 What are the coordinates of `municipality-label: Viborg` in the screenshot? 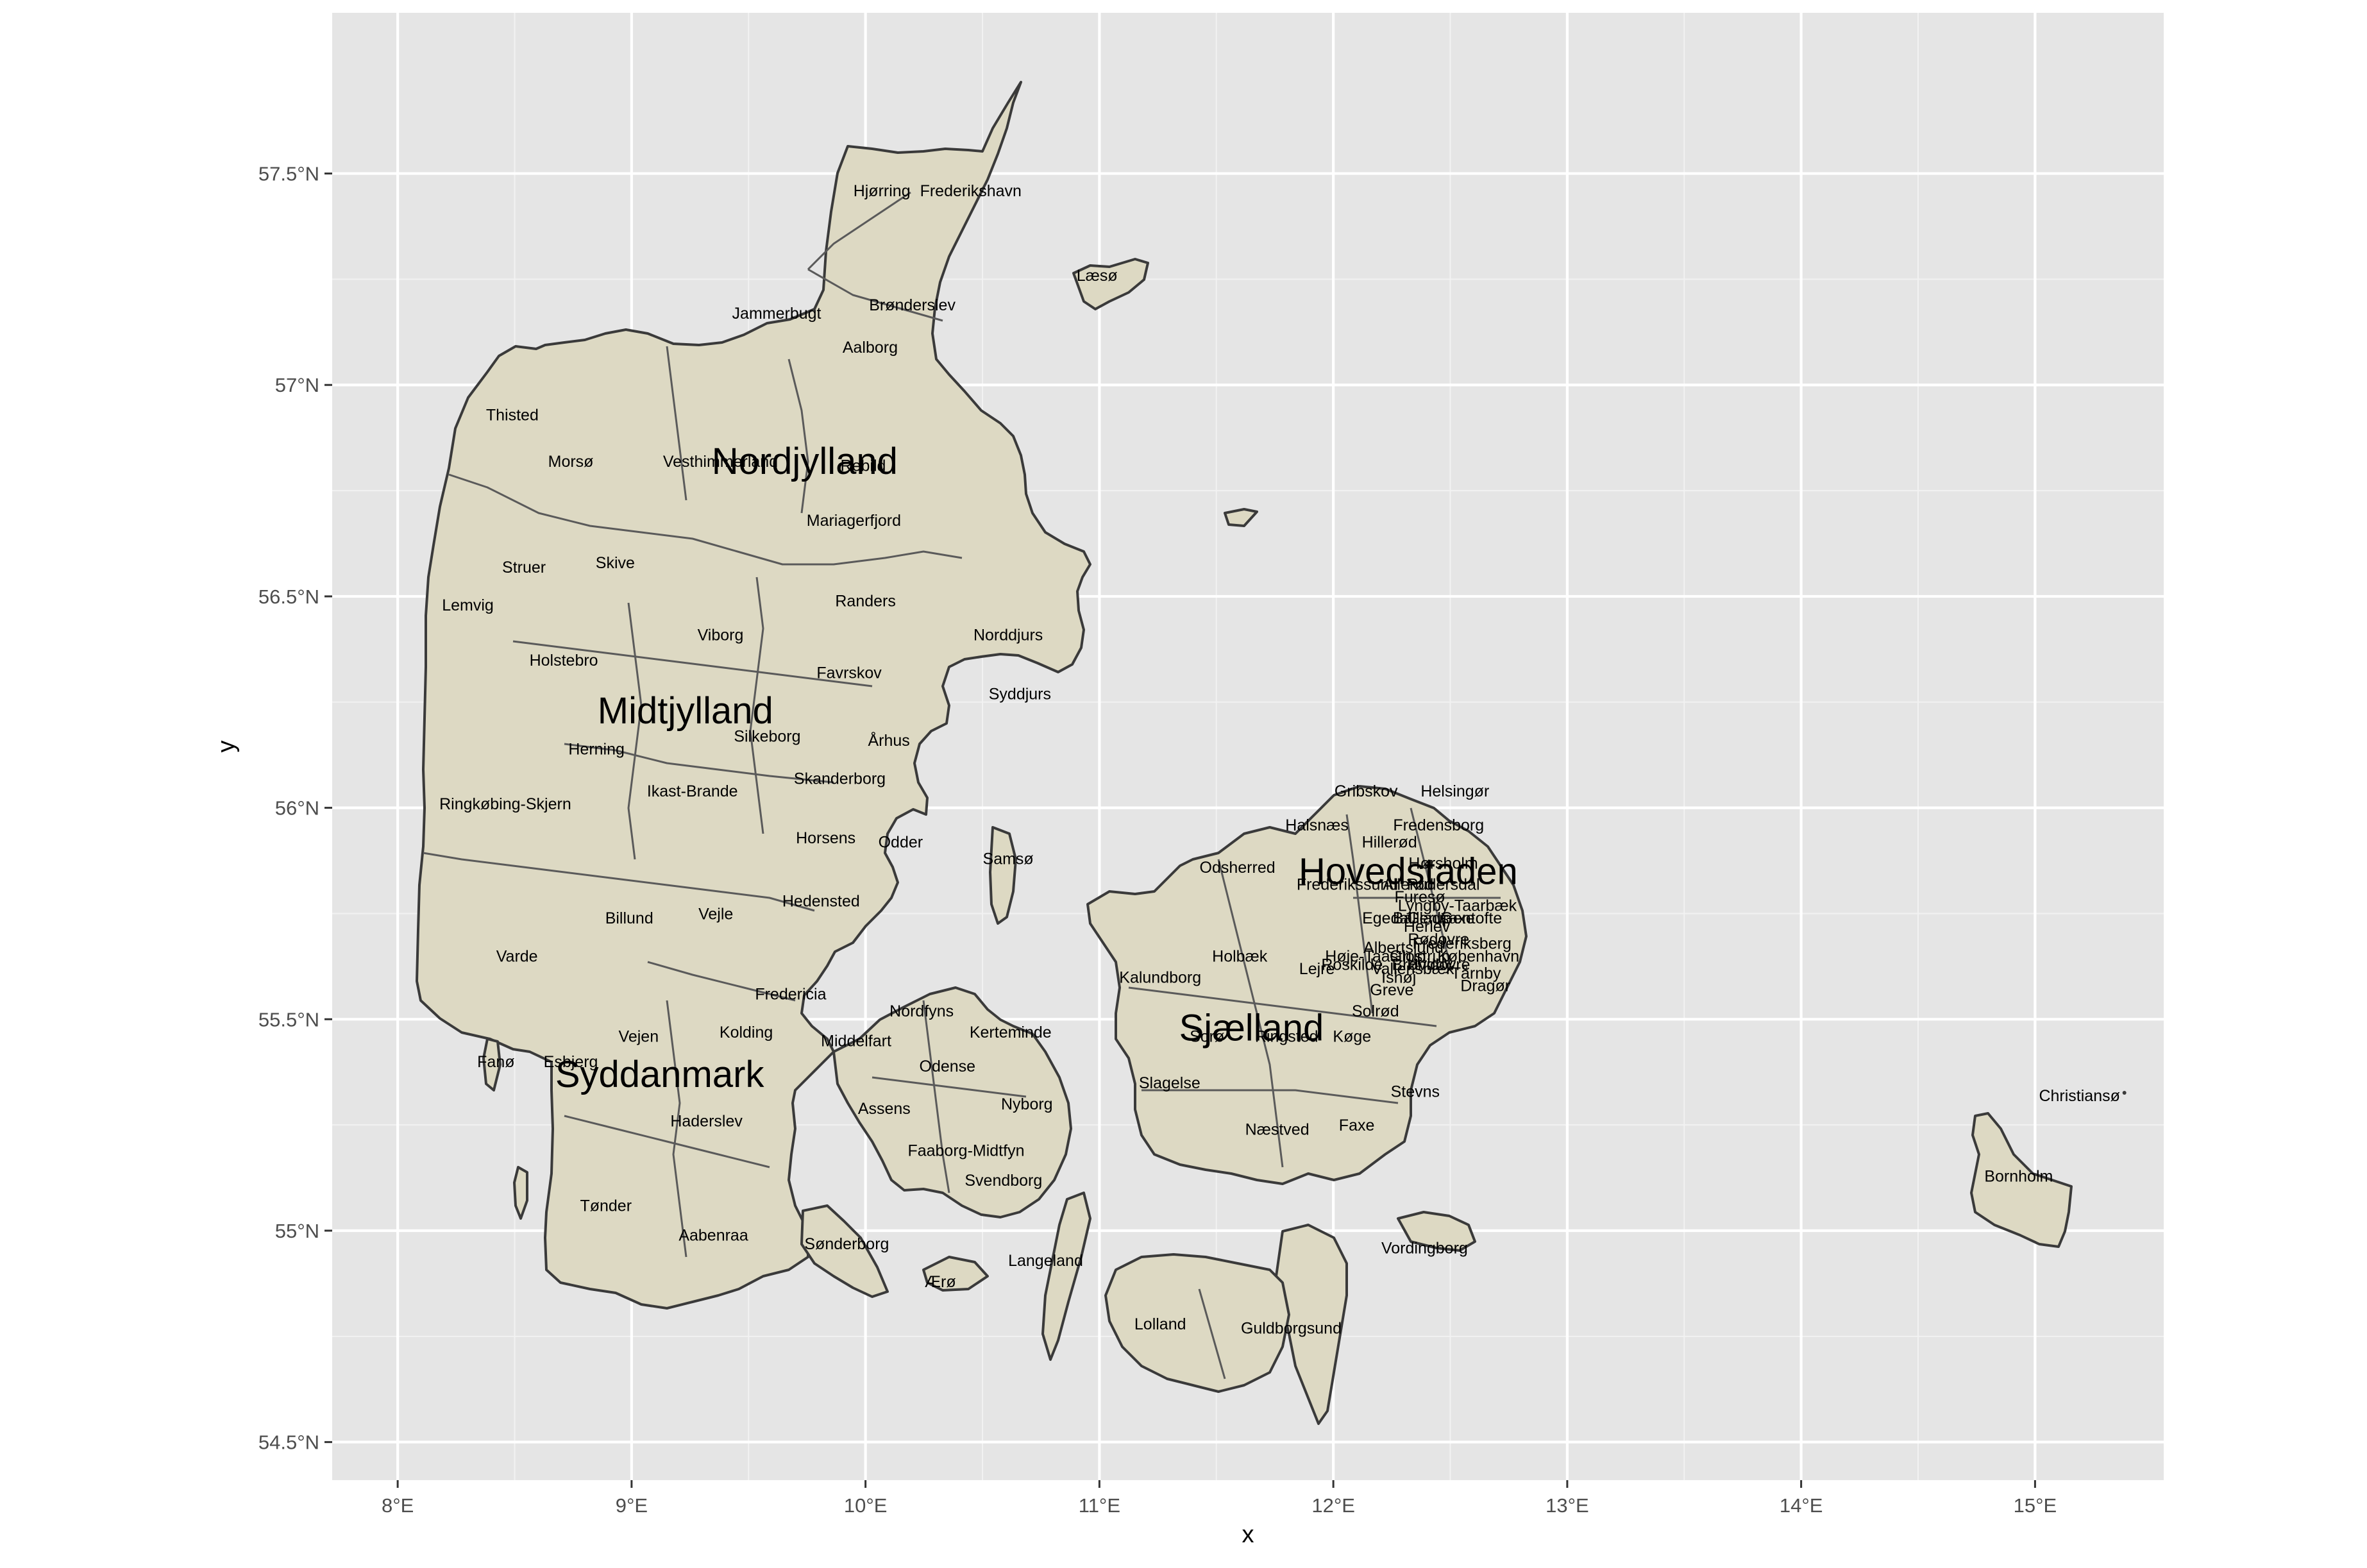 It's located at (721, 635).